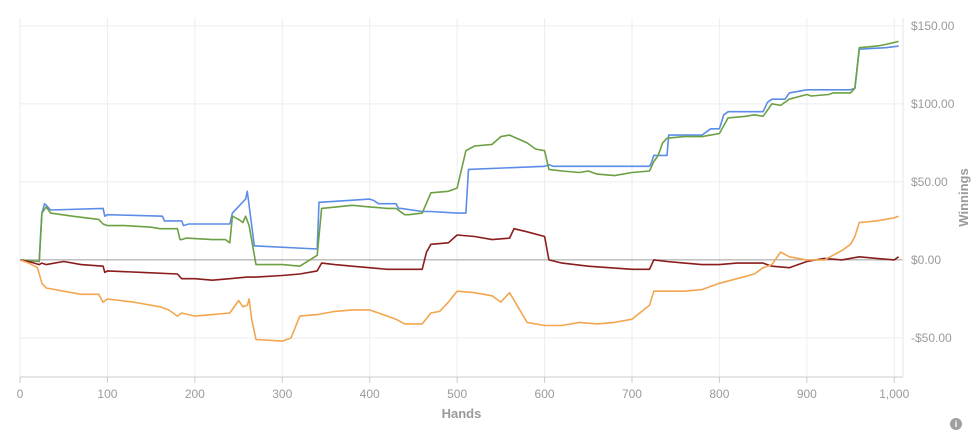 The image size is (980, 434). Describe the element at coordinates (929, 182) in the screenshot. I see `y-tick-label: $50.00` at that location.